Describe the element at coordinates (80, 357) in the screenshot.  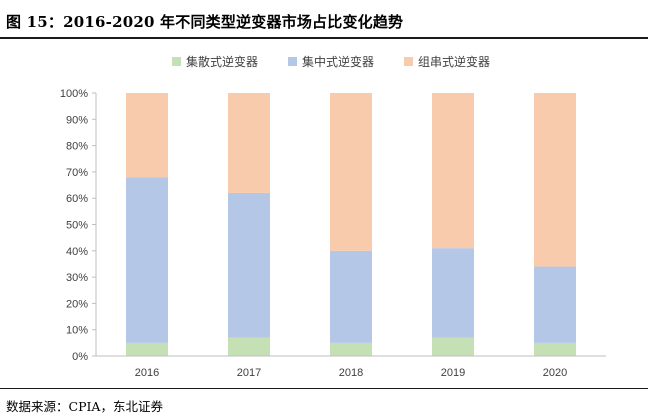
I see `y-tick-label: 0%` at that location.